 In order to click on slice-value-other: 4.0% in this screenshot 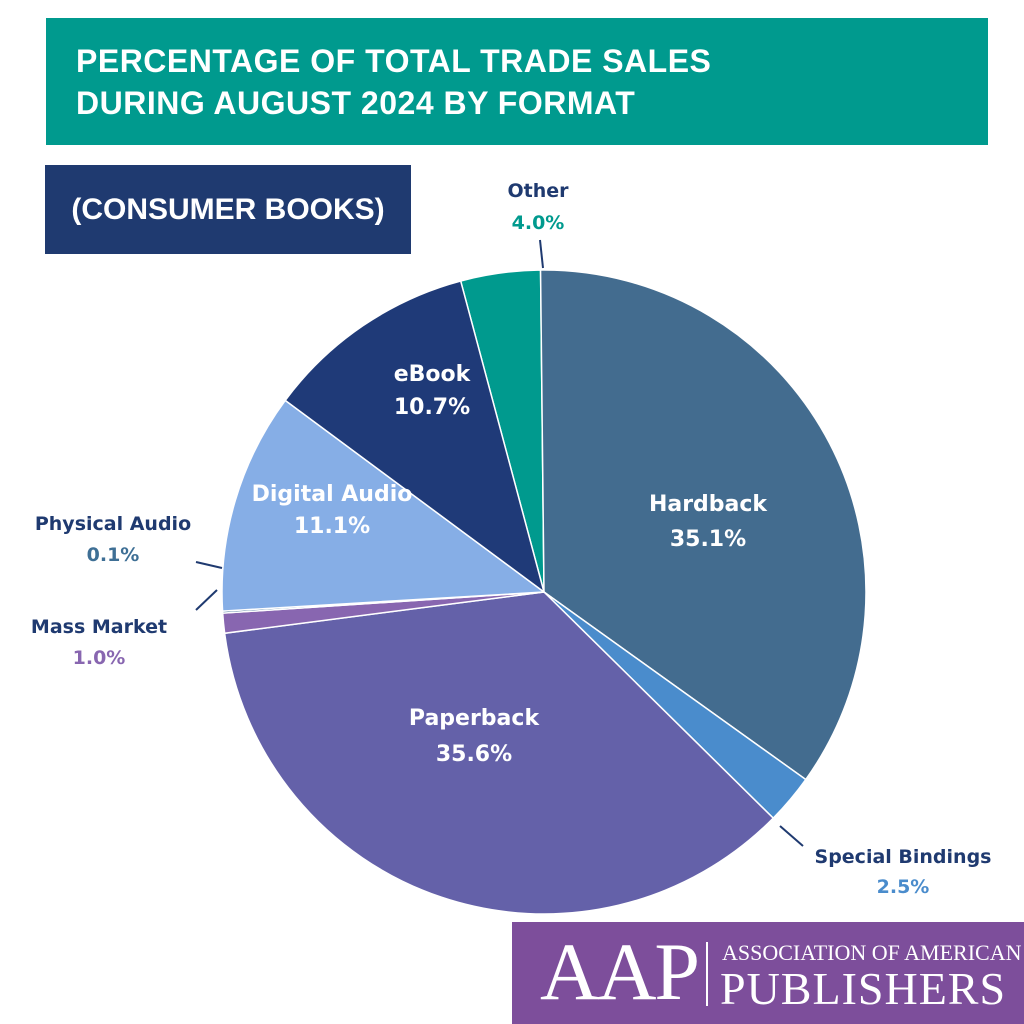, I will do `click(538, 223)`.